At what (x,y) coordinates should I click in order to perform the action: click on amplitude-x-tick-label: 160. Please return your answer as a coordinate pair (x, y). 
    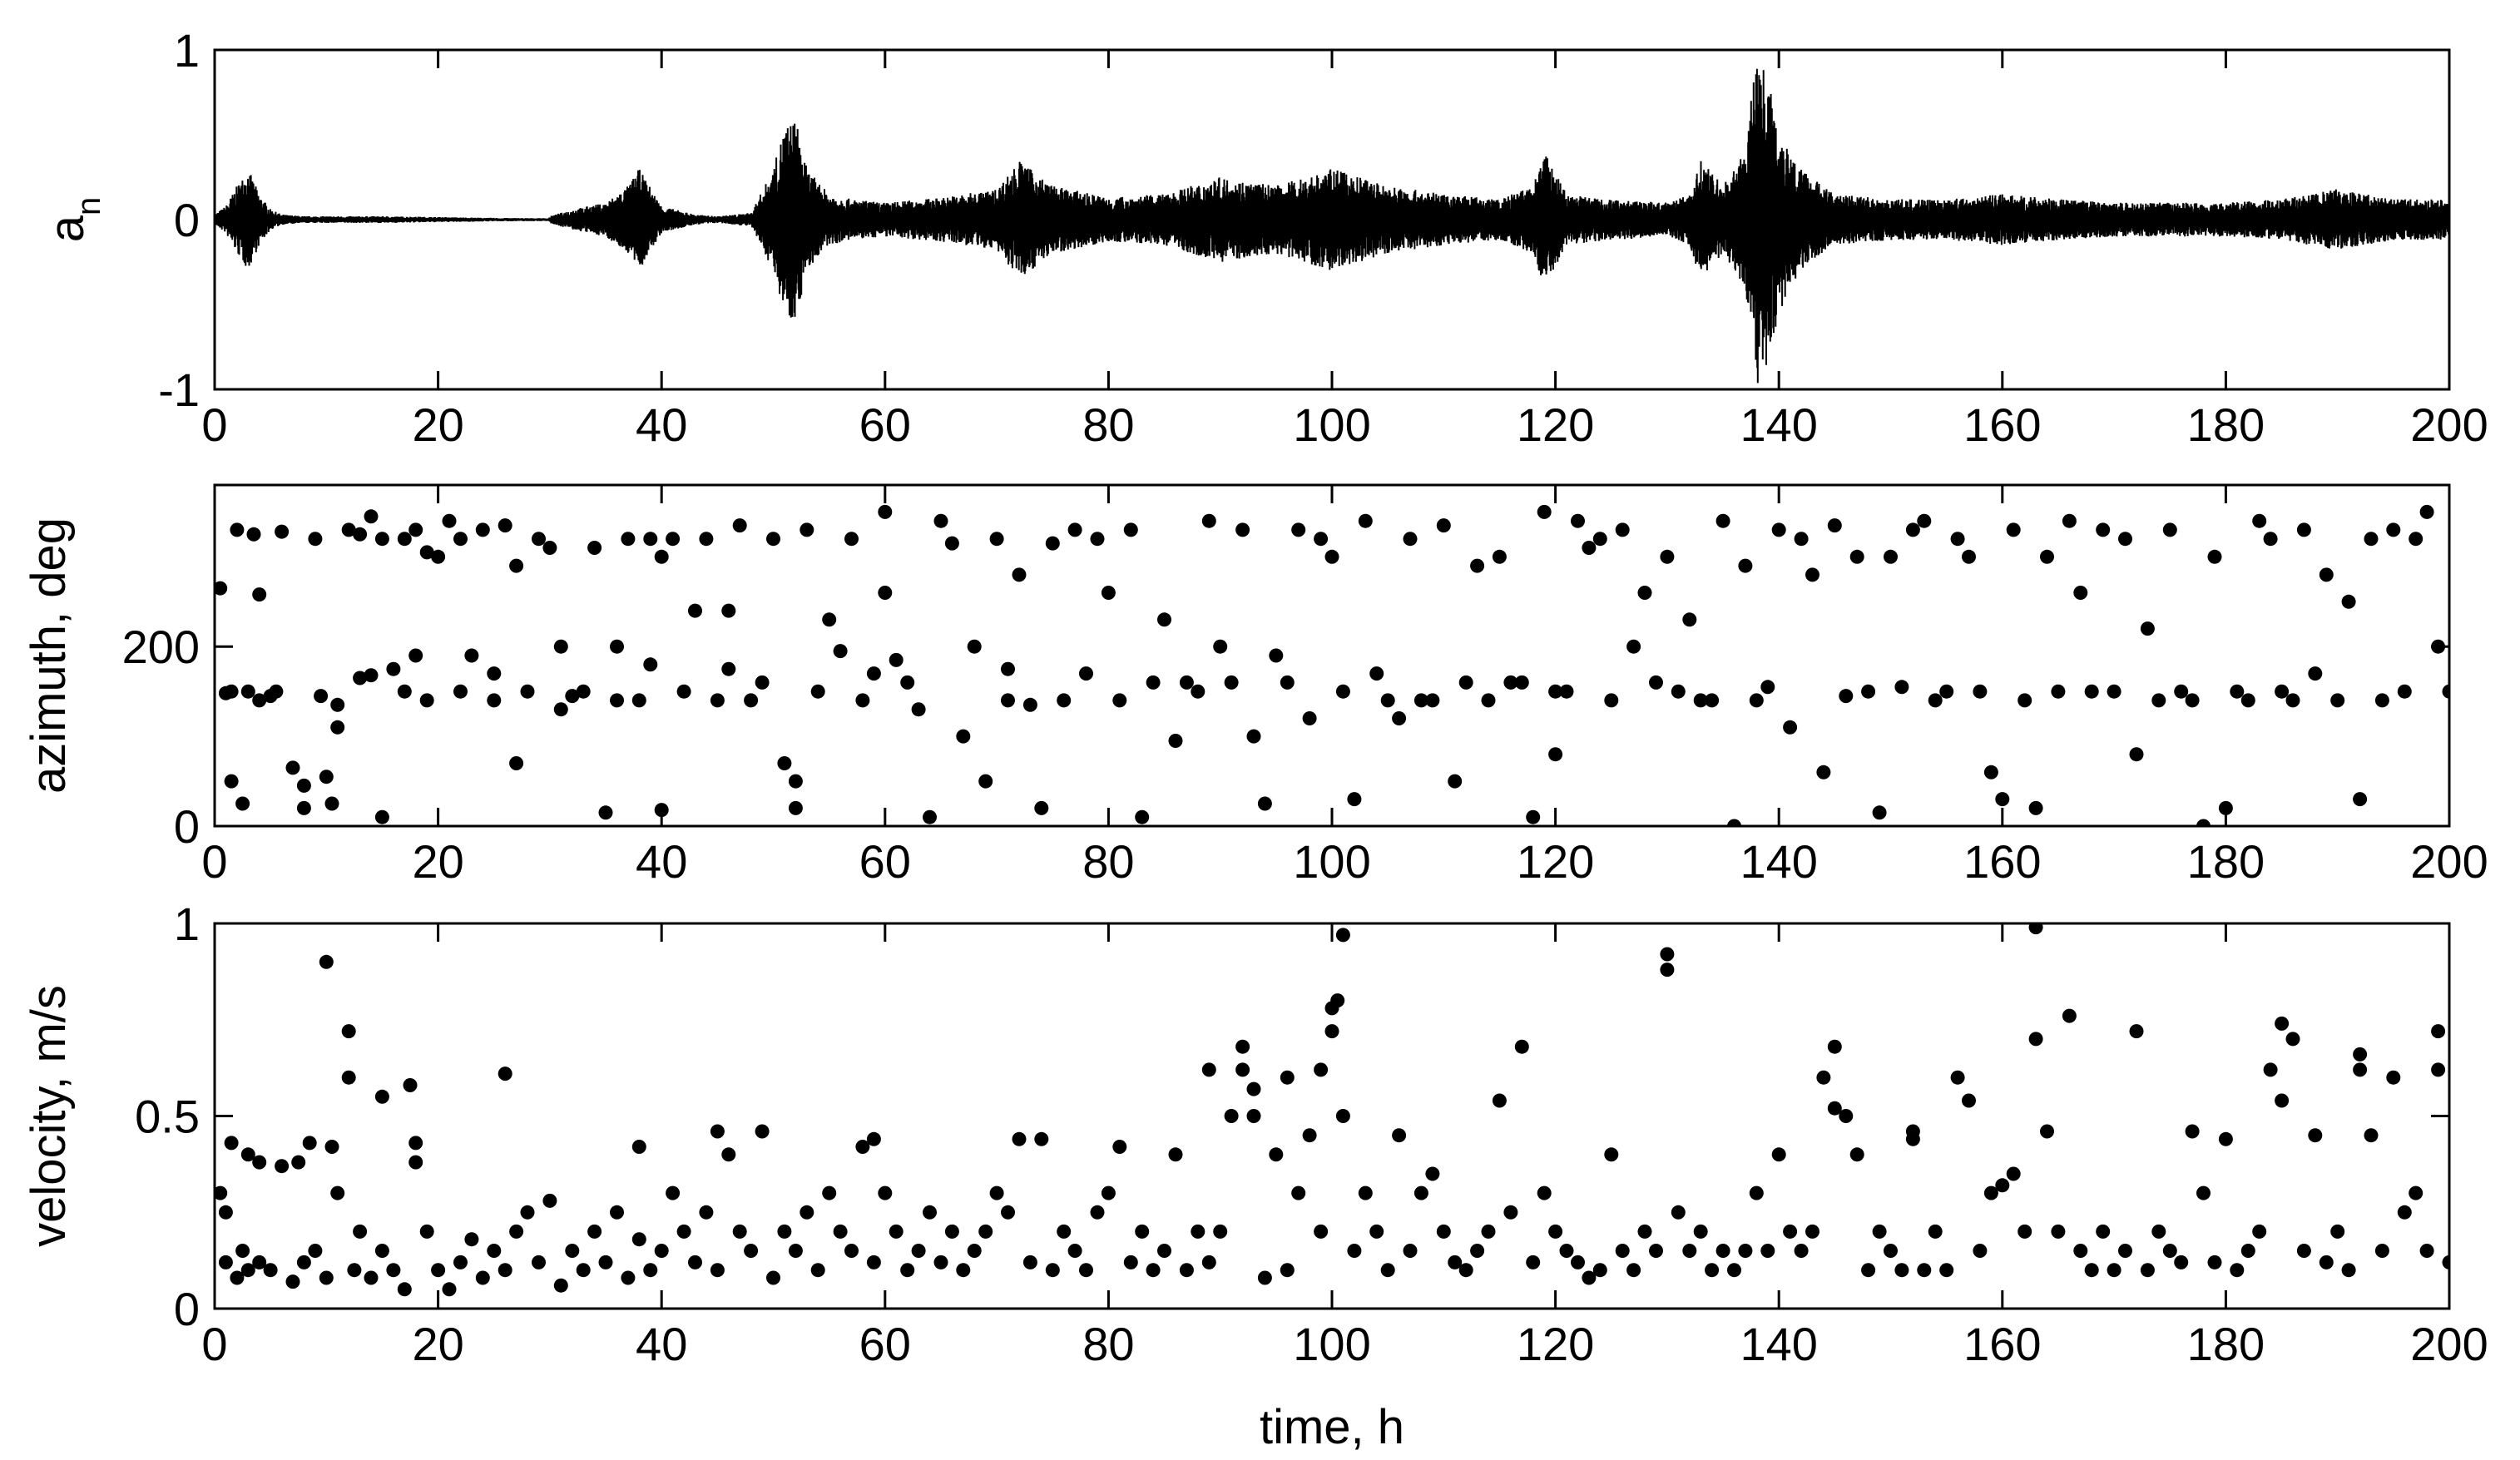
    Looking at the image, I should click on (2002, 424).